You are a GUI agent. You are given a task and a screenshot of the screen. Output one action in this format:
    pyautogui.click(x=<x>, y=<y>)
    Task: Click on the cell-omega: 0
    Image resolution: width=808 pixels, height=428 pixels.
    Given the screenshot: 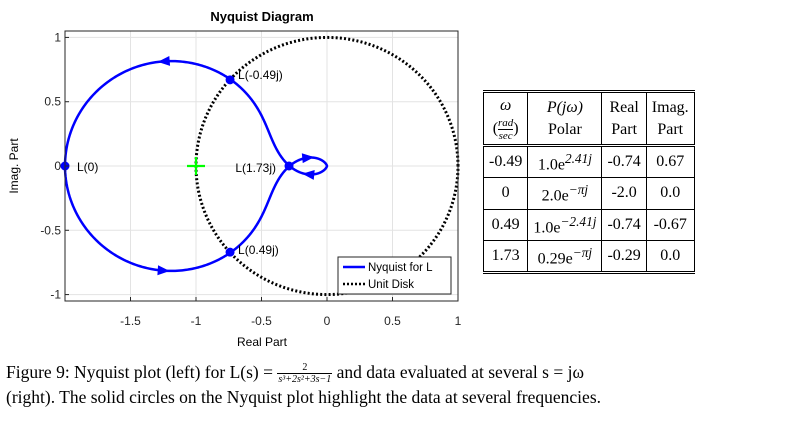 What is the action you would take?
    pyautogui.click(x=505, y=193)
    